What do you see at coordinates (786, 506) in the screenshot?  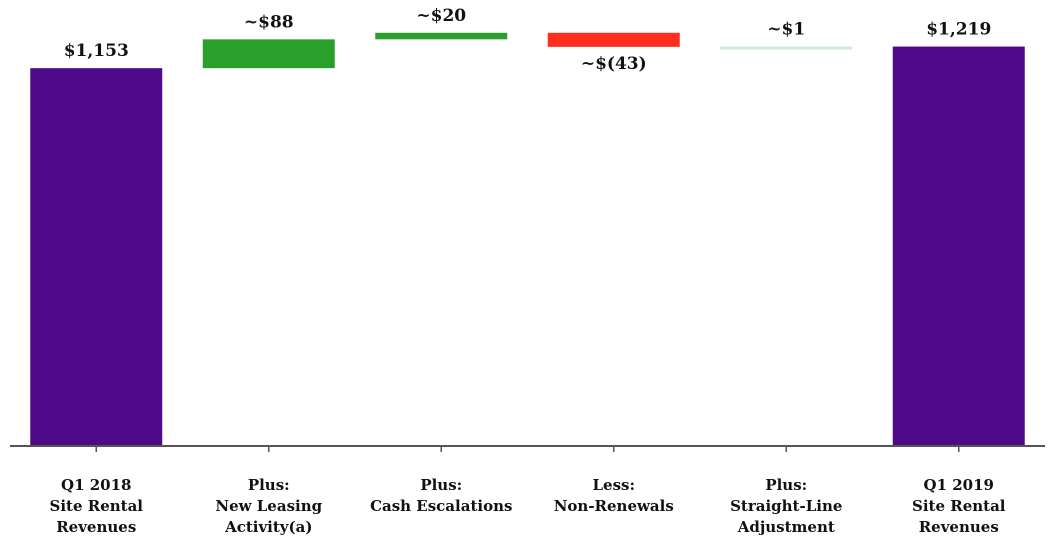 I see `category-label-4: Plus: Straight-Line Adjustment` at bounding box center [786, 506].